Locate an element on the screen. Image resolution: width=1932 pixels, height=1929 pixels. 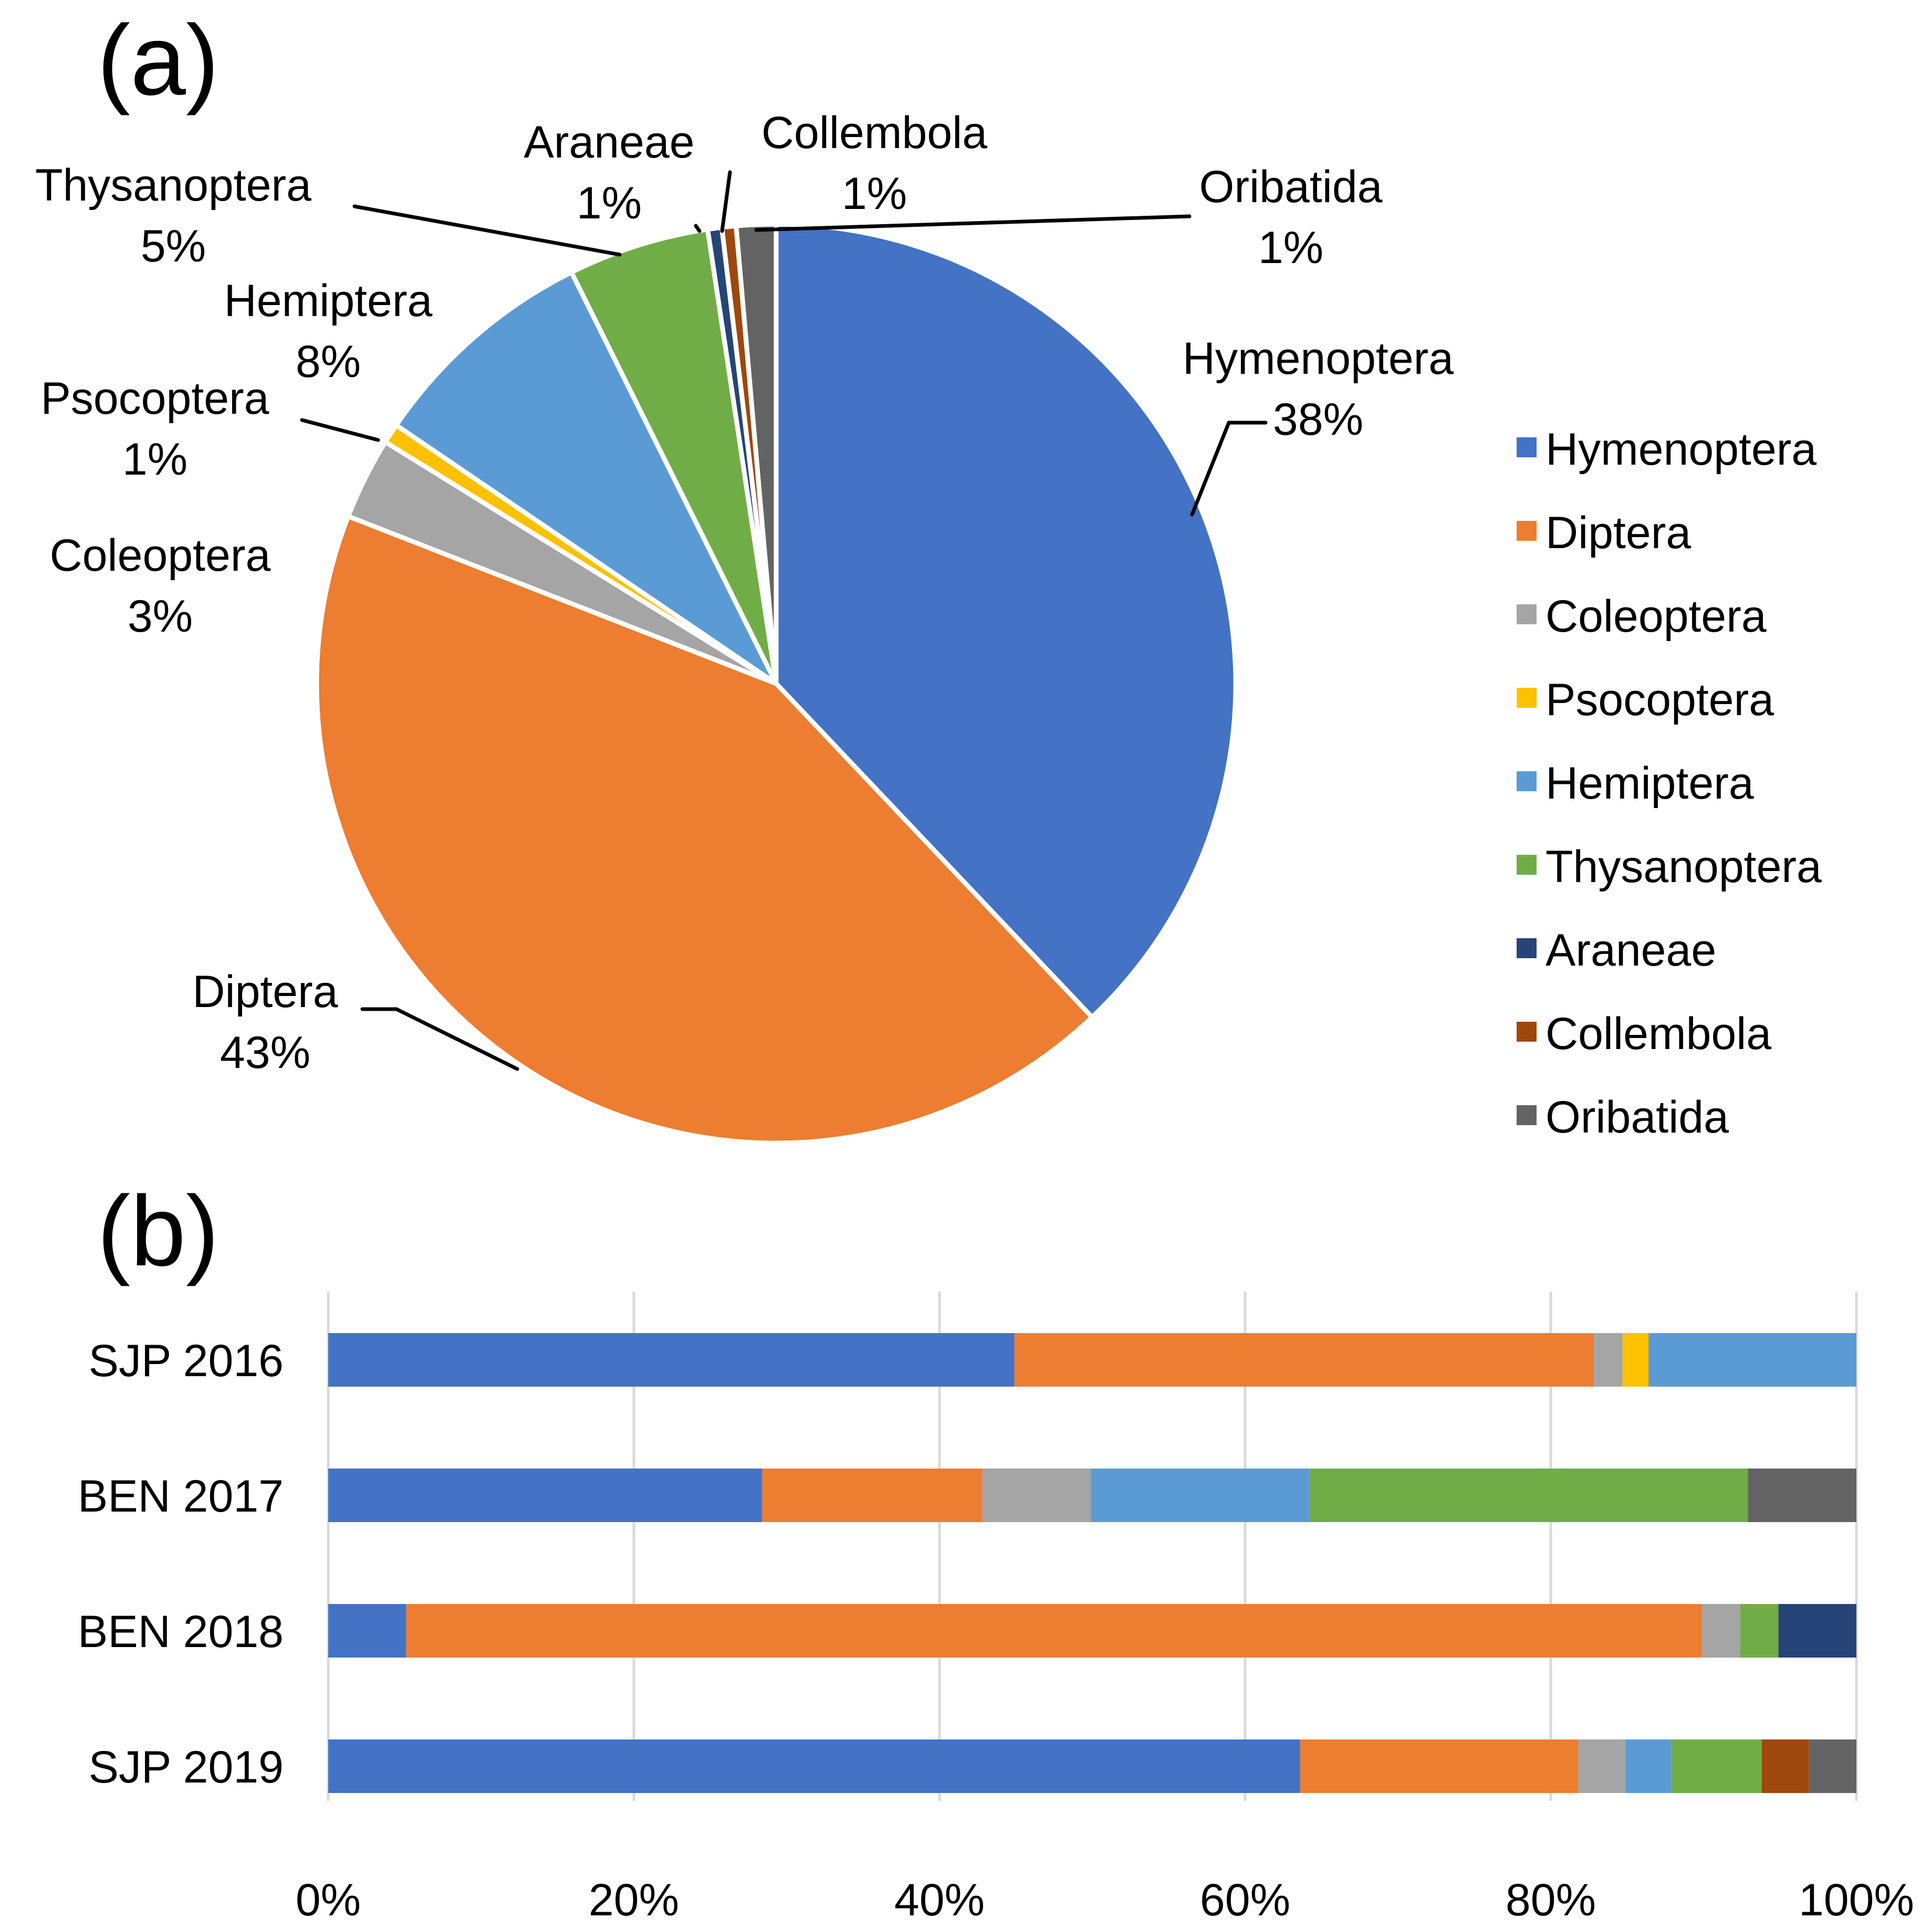
legend-swatch-hemiptera is located at coordinates (1527, 781).